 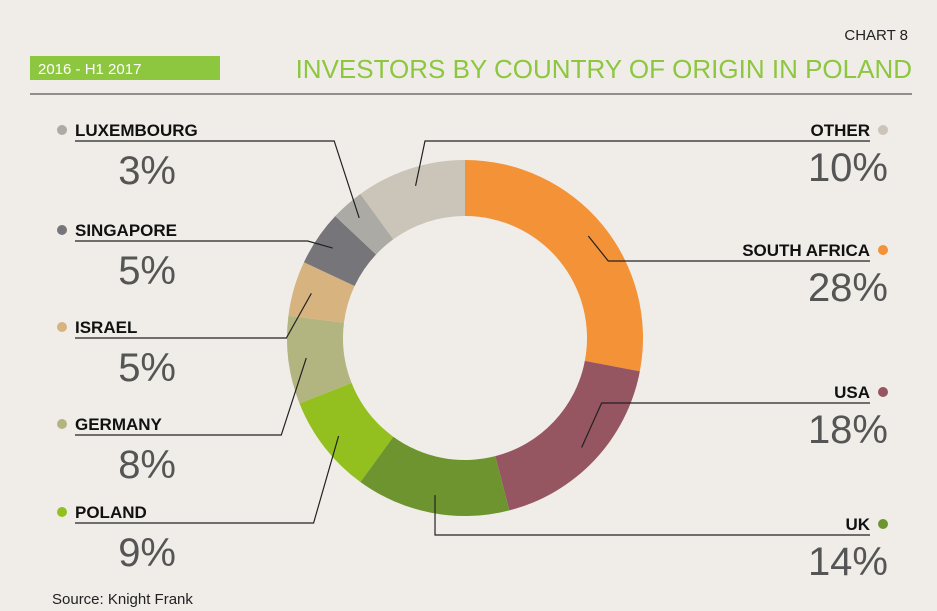 I want to click on label-name: SINGAPORE, so click(x=126, y=230).